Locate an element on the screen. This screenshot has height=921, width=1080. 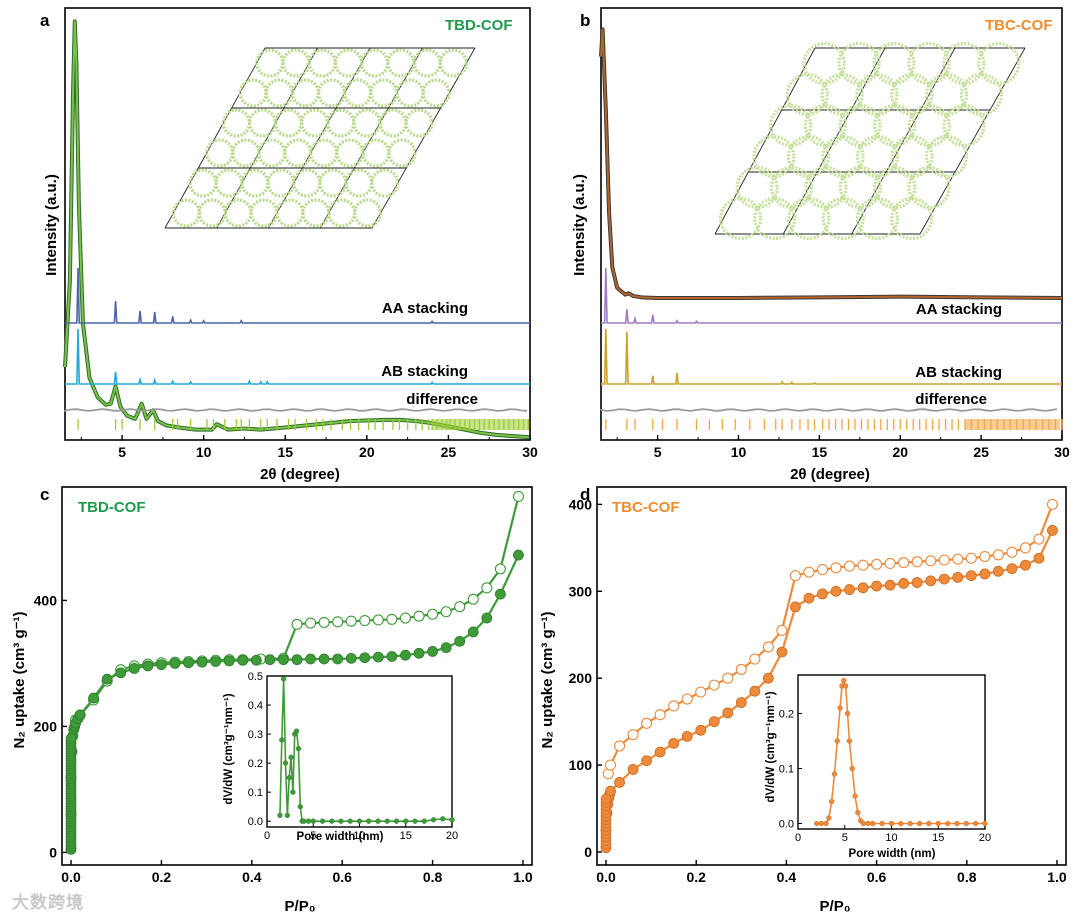
title-c: TBD-COF is located at coordinates (112, 507).